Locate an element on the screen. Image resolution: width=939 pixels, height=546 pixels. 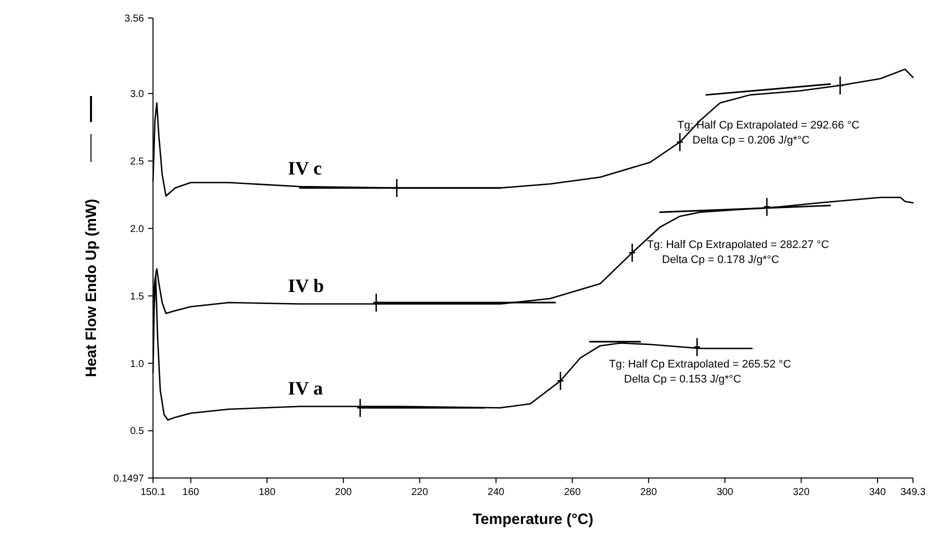
x-tick-label: 340 is located at coordinates (877, 492).